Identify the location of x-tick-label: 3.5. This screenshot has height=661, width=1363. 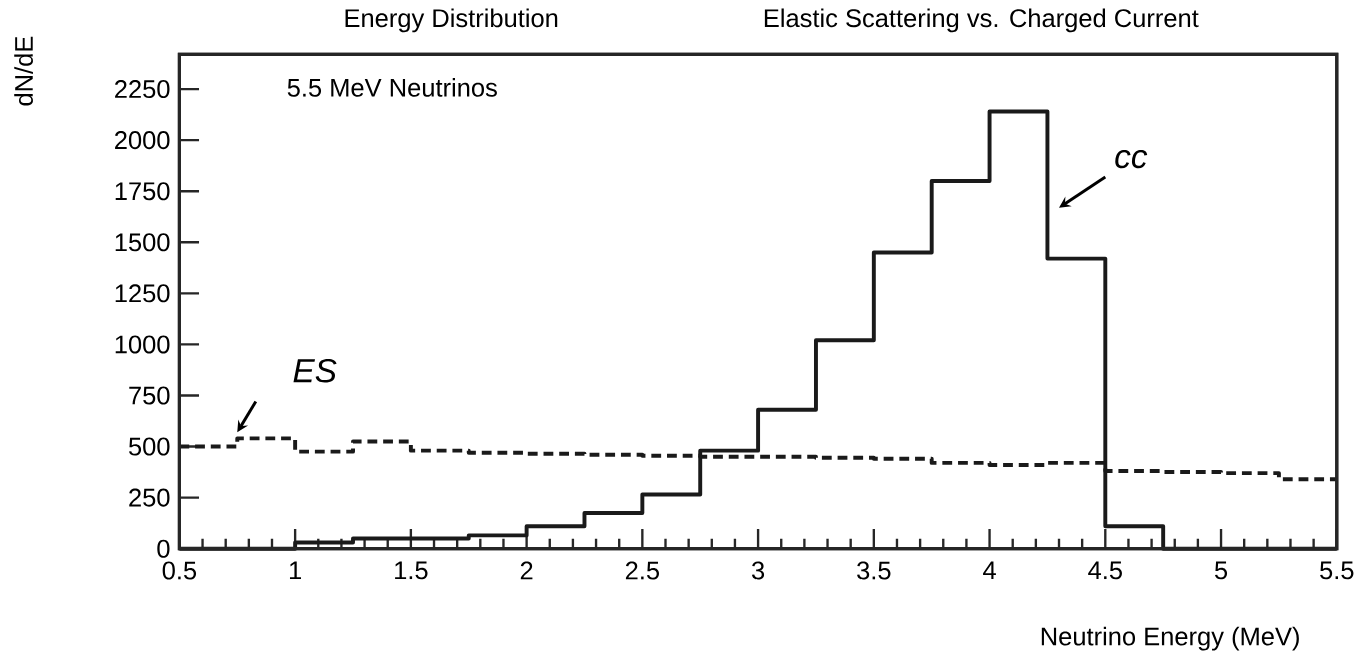
(874, 570).